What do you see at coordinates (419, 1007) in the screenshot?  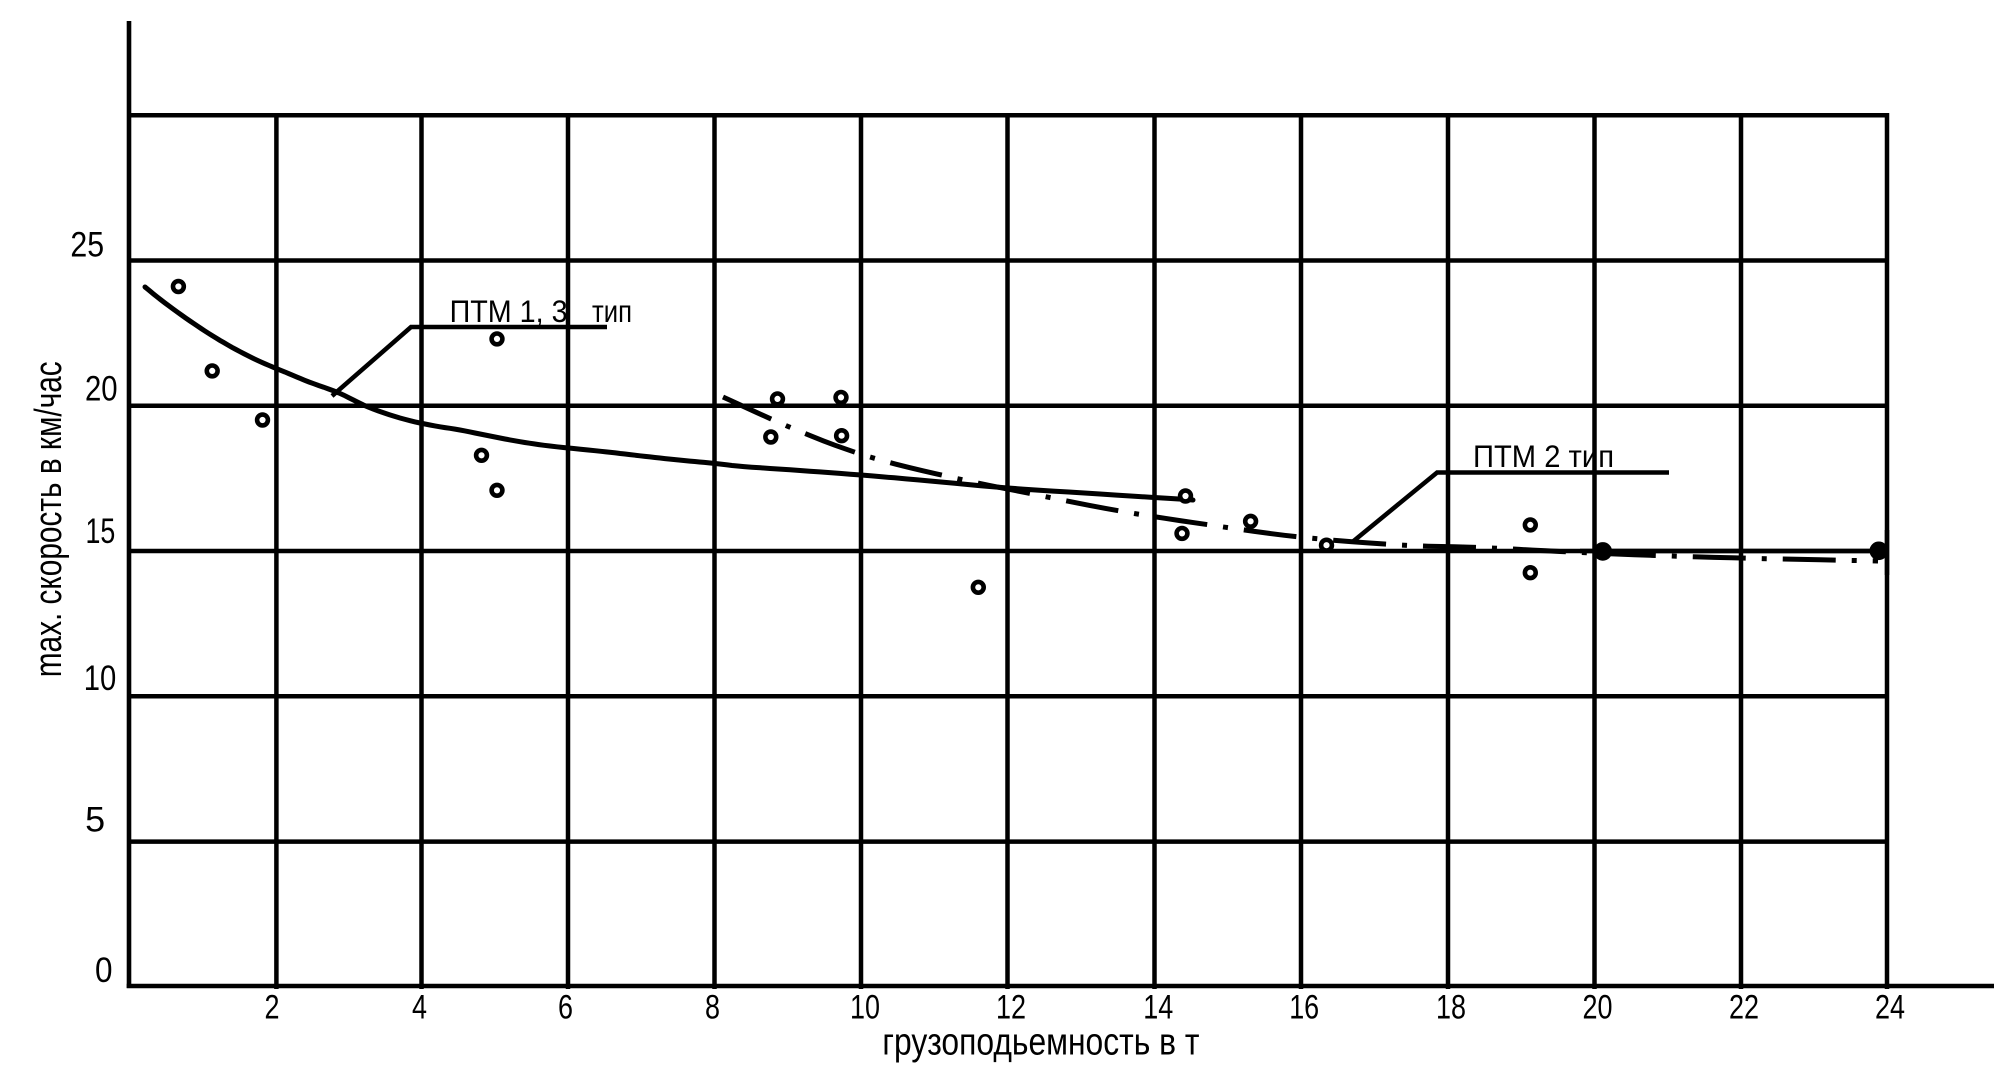 I see `svg-text: 4` at bounding box center [419, 1007].